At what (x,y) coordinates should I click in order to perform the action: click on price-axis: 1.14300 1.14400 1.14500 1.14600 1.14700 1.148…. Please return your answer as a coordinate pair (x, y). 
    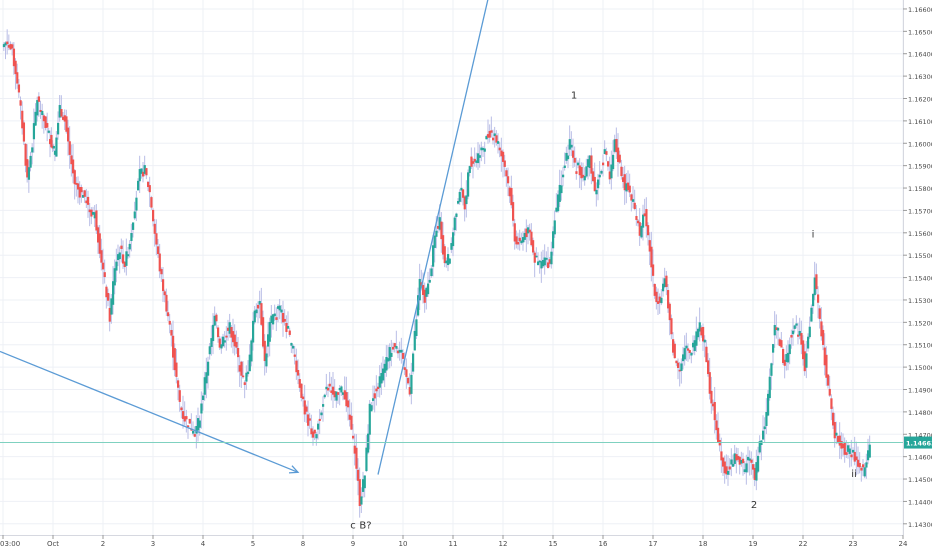
    Looking at the image, I should click on (917, 267).